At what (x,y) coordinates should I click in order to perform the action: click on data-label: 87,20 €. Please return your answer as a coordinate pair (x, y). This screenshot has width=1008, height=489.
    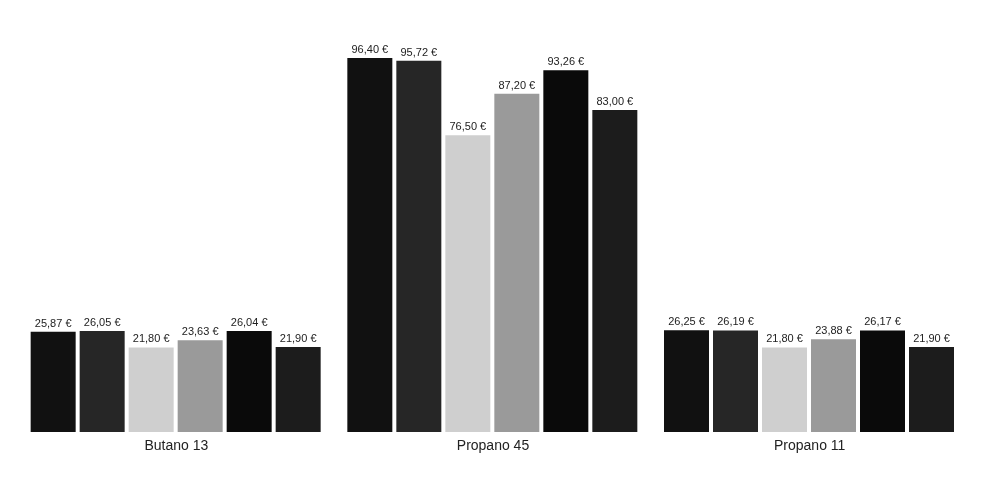
    Looking at the image, I should click on (517, 84).